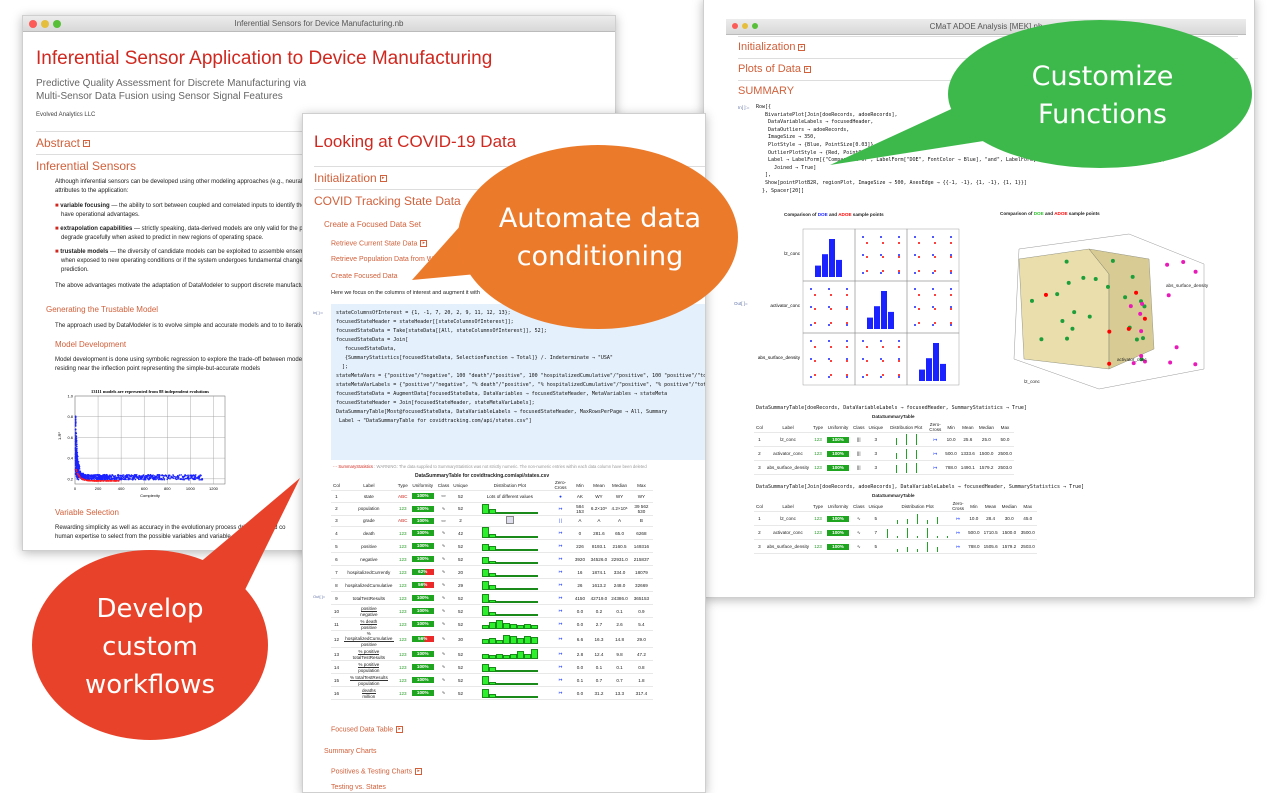  I want to click on subsection-model-development: Model Development, so click(91, 344).